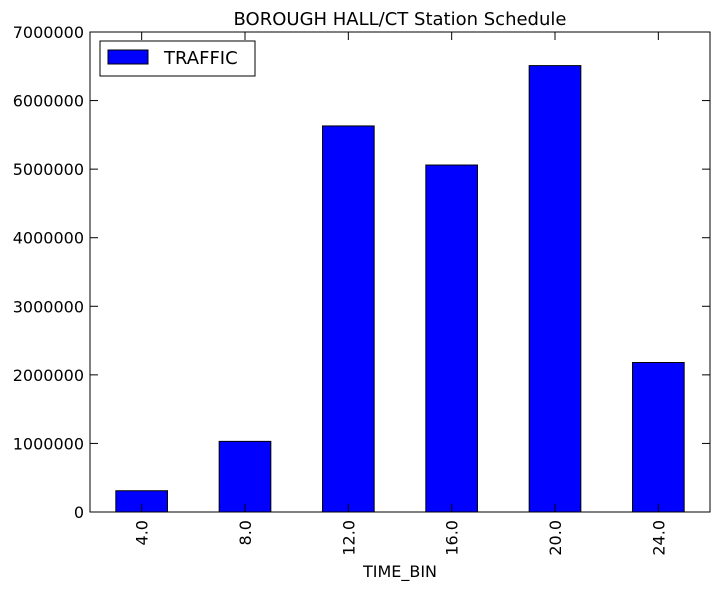  What do you see at coordinates (48, 169) in the screenshot?
I see `y-tick-label: 5000000` at bounding box center [48, 169].